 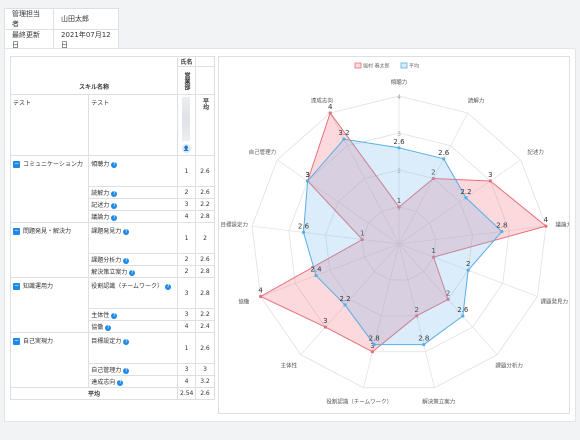 What do you see at coordinates (49, 305) in the screenshot?
I see `group-cell: − 知識運用力` at bounding box center [49, 305].